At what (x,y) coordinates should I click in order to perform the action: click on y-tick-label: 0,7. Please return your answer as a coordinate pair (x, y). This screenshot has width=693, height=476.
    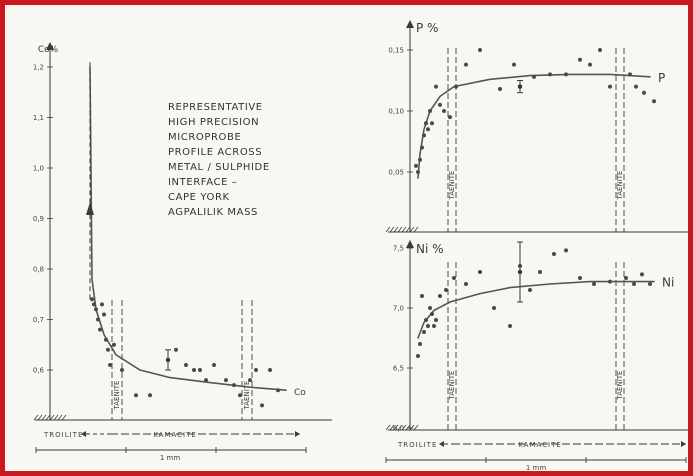
    Looking at the image, I should click on (38, 320).